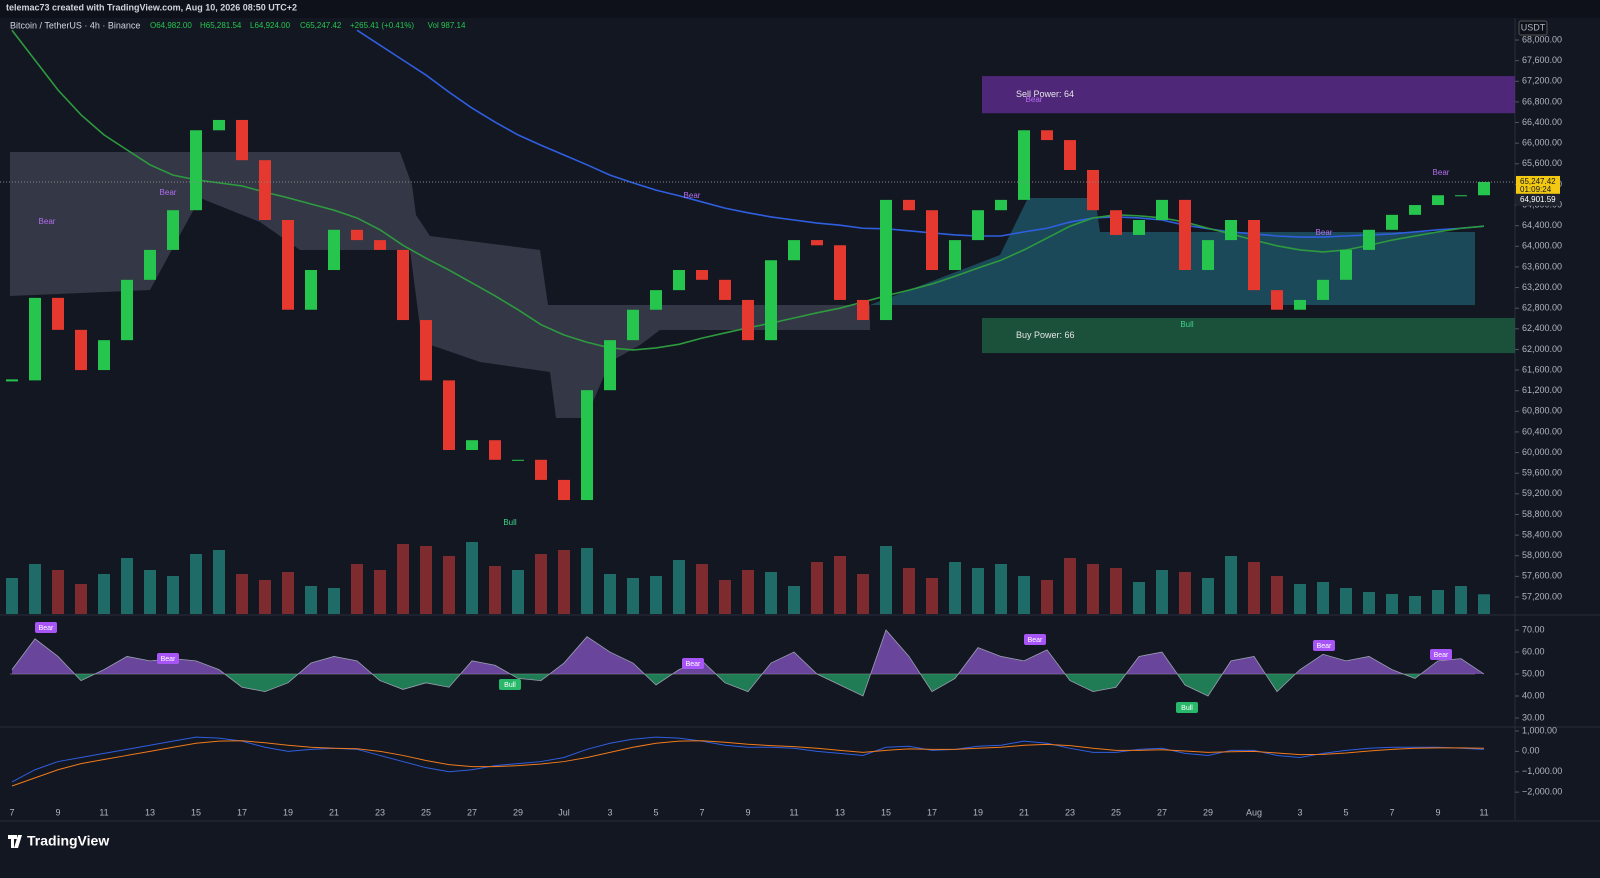 Image resolution: width=1600 pixels, height=878 pixels. I want to click on rsi-area-down, so click(748, 685).